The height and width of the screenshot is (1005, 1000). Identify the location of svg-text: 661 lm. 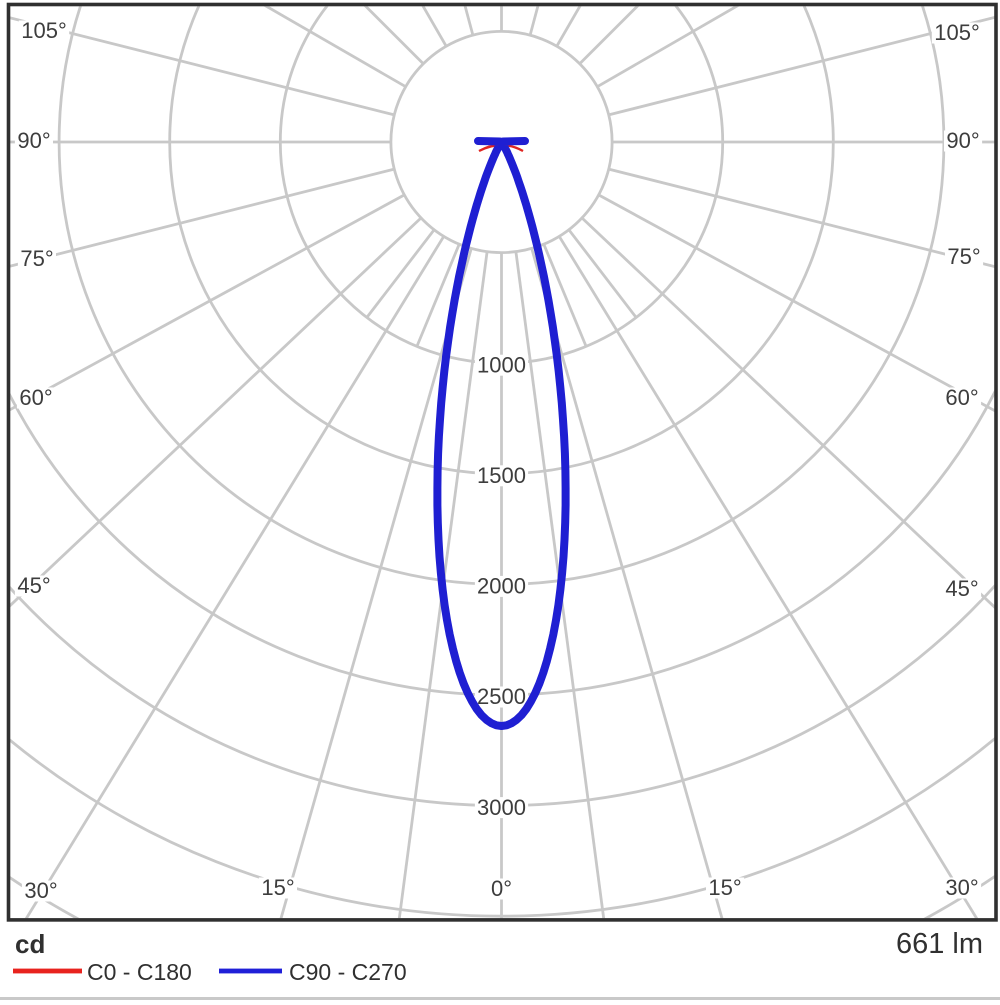
(939, 944).